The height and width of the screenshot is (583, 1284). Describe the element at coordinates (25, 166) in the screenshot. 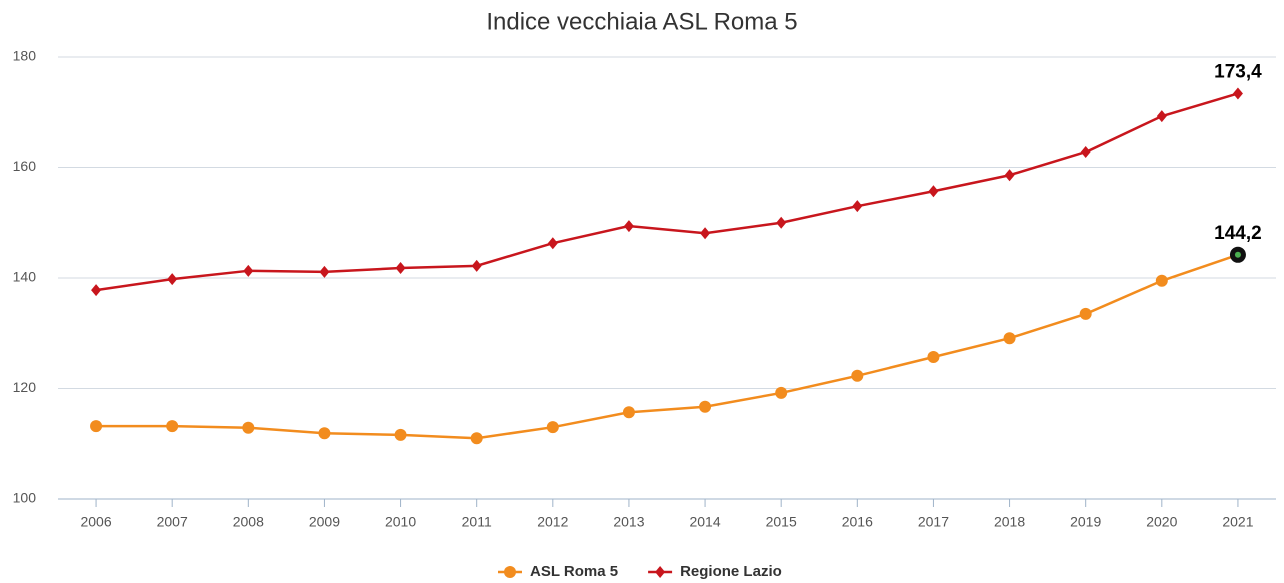

I see `y-tick-label: 160` at that location.